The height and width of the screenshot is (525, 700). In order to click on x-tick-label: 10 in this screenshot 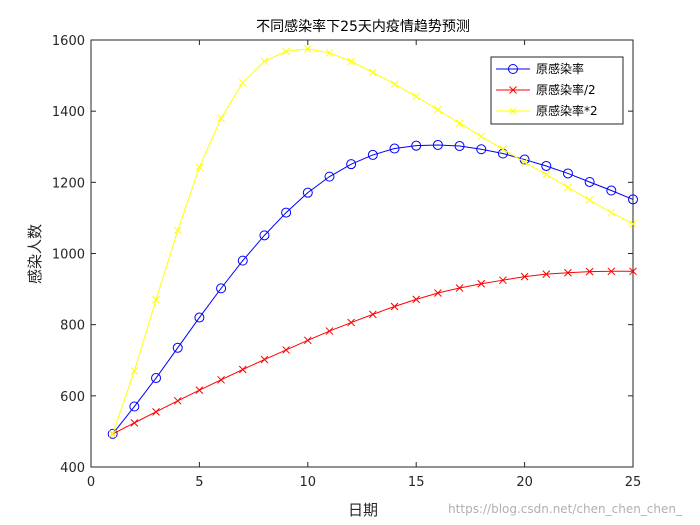, I will do `click(308, 482)`.